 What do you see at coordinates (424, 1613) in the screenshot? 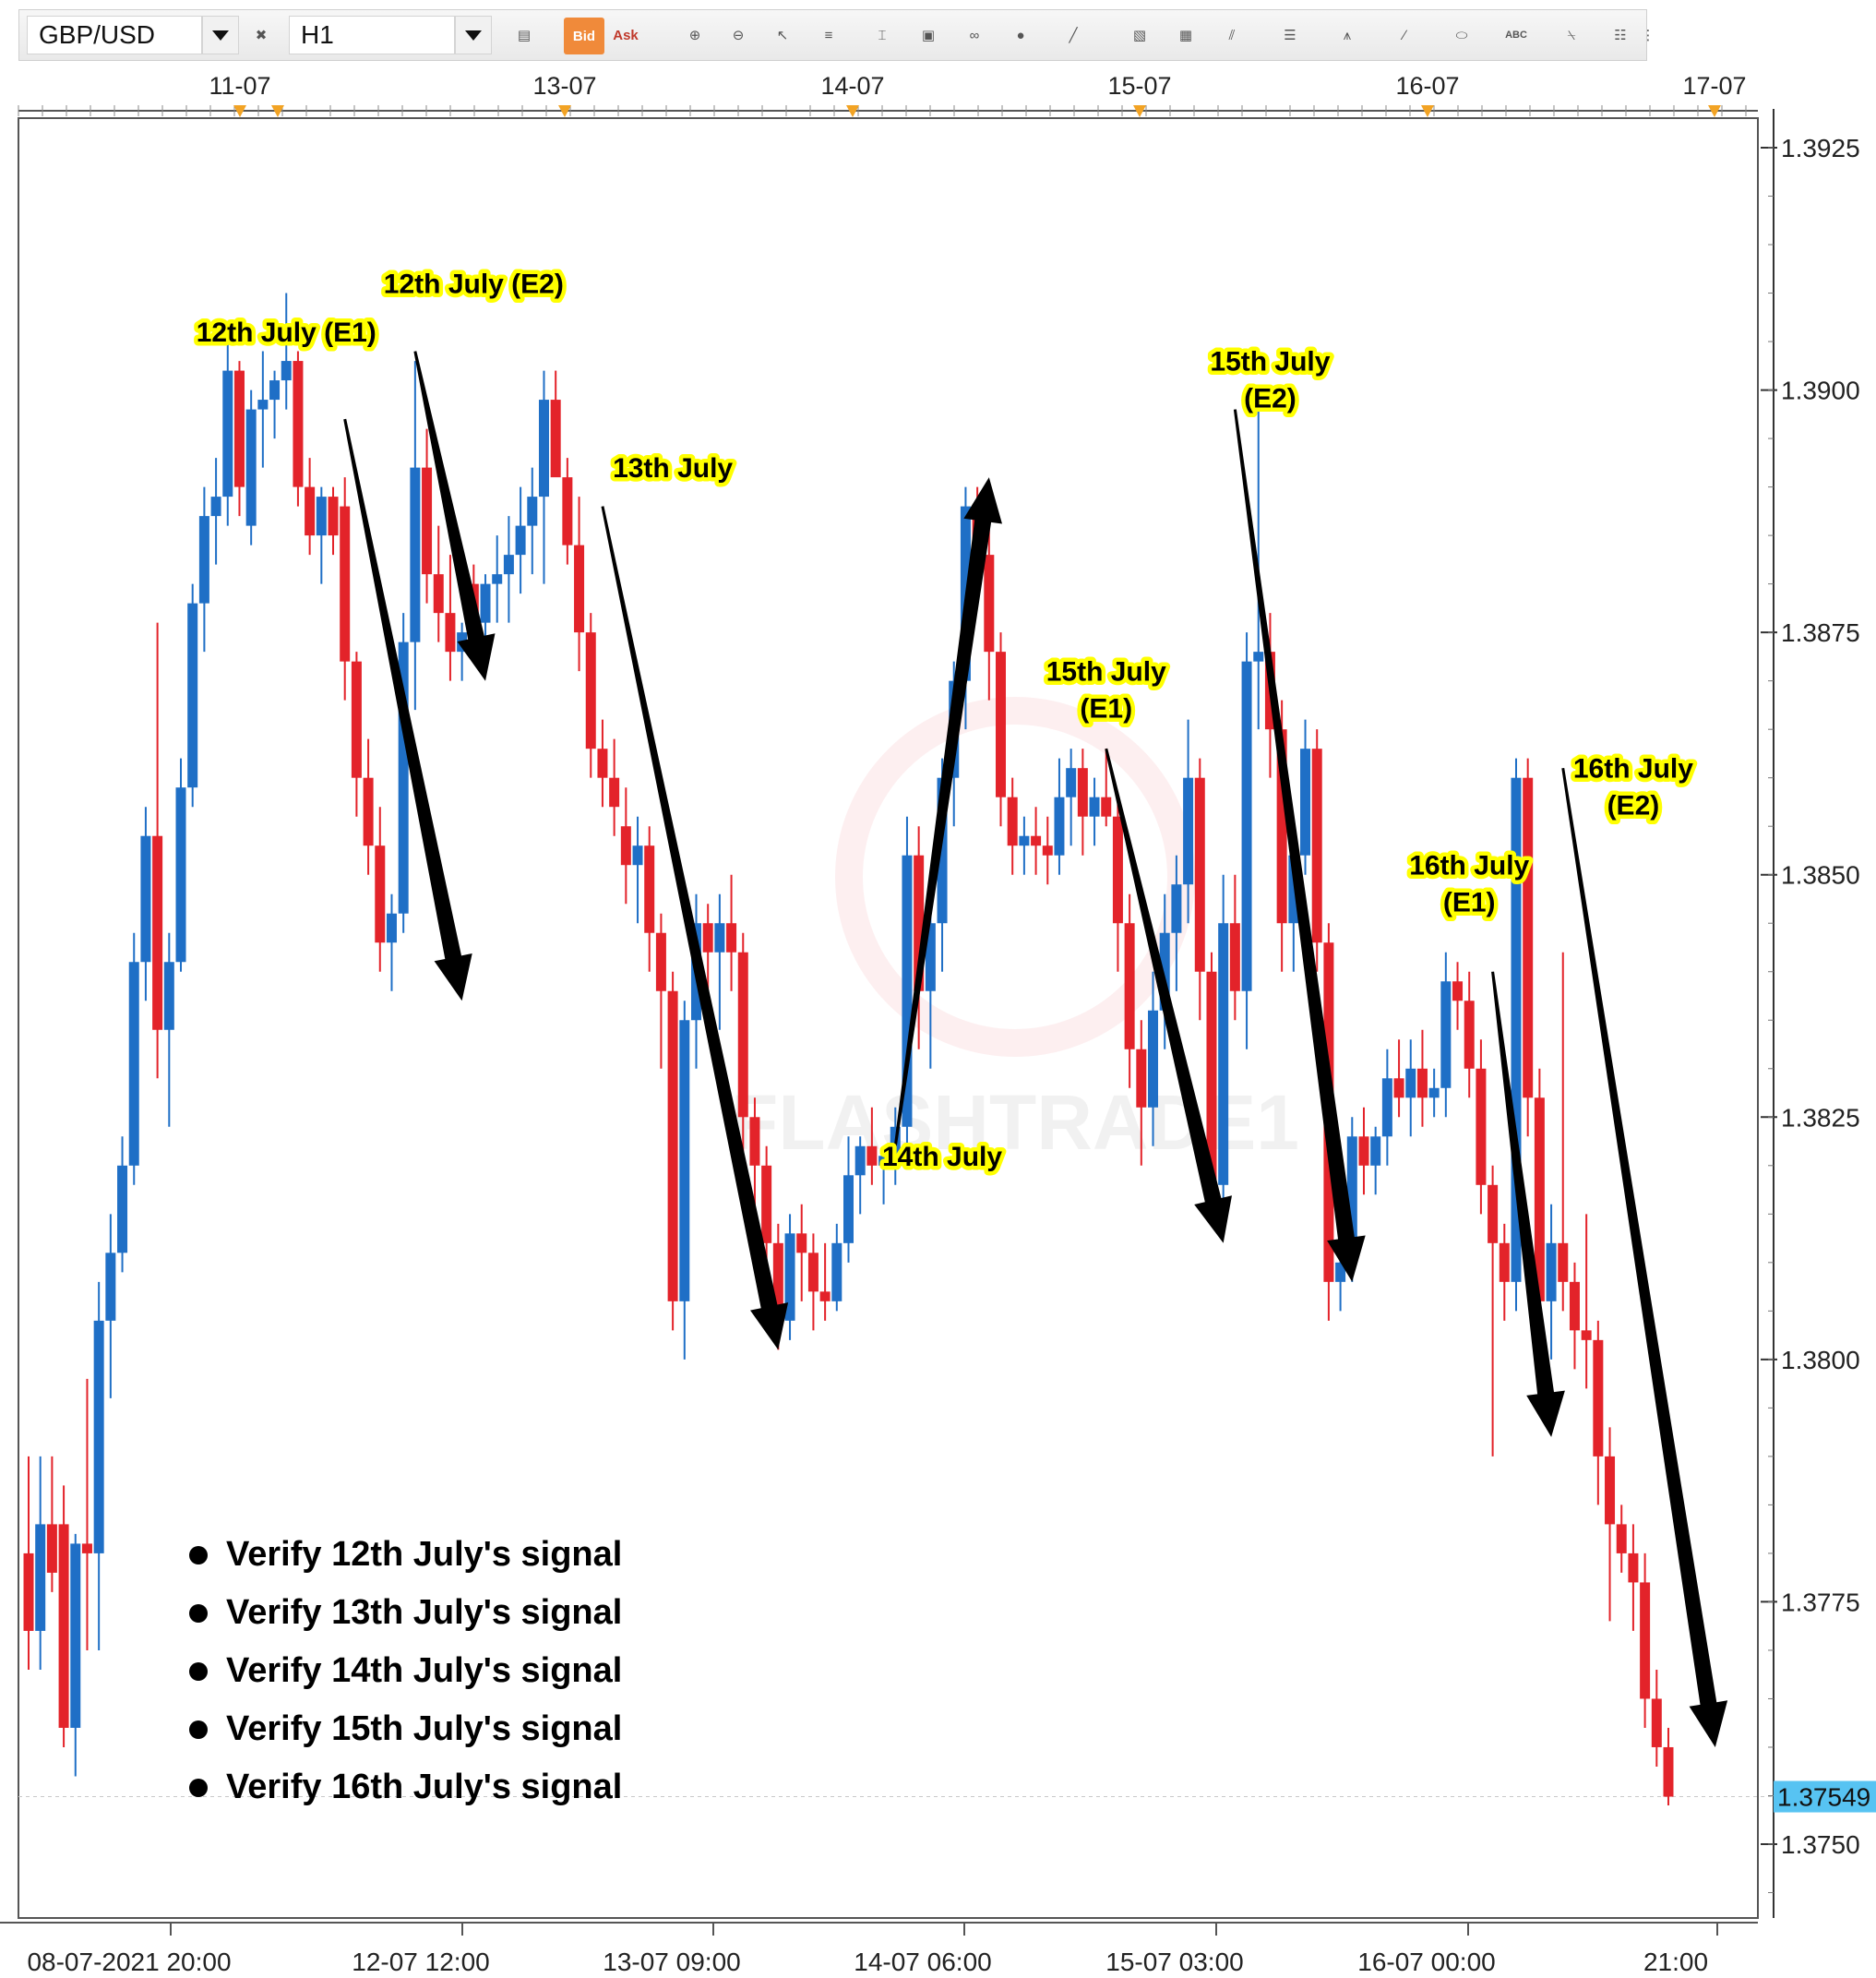
I see `verify-signal-item: Verify 13th July's signal` at bounding box center [424, 1613].